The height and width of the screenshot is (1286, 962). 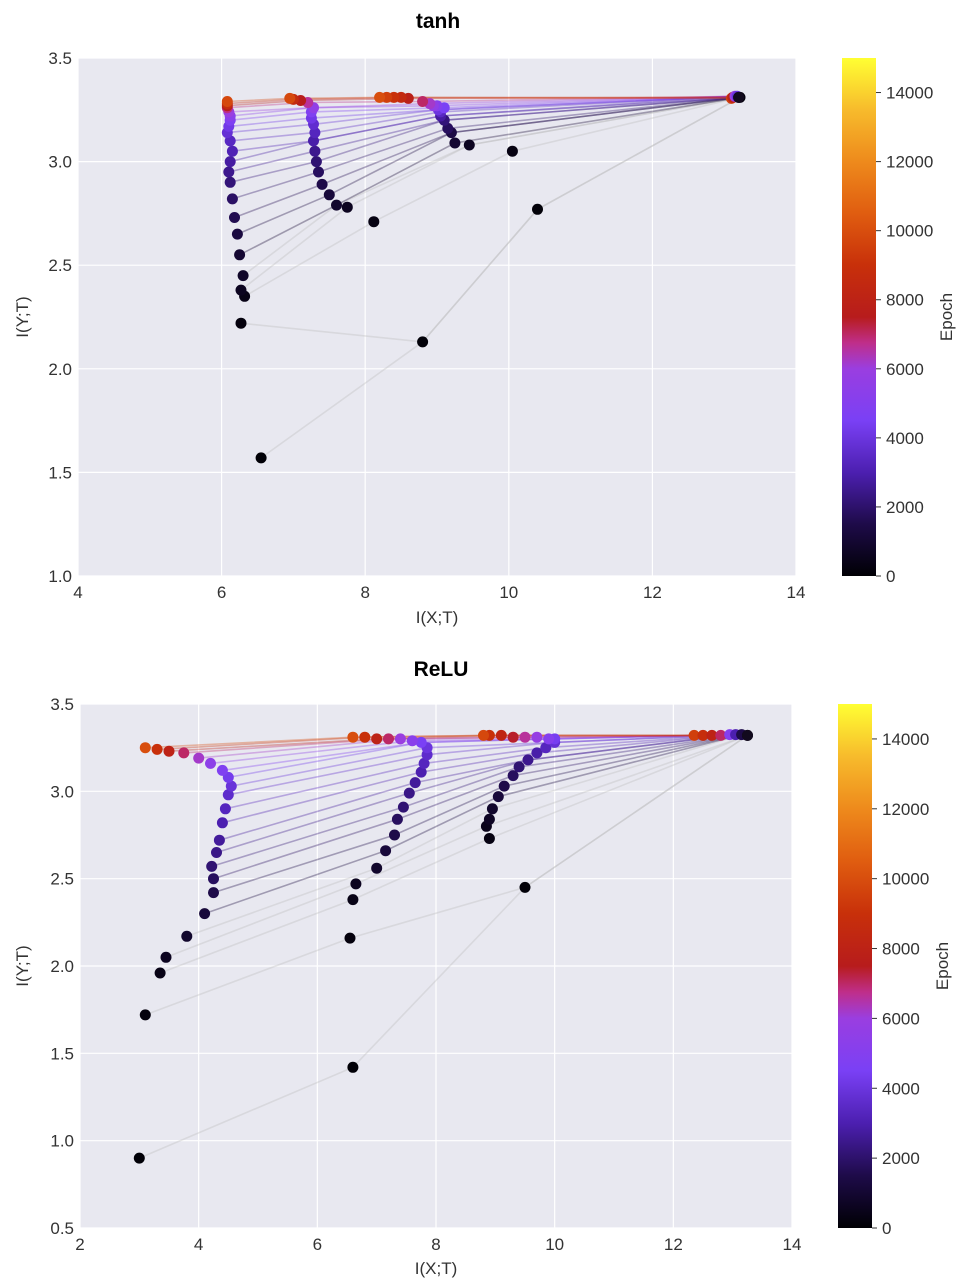 I want to click on x-tick-label: 4, so click(x=198, y=1244).